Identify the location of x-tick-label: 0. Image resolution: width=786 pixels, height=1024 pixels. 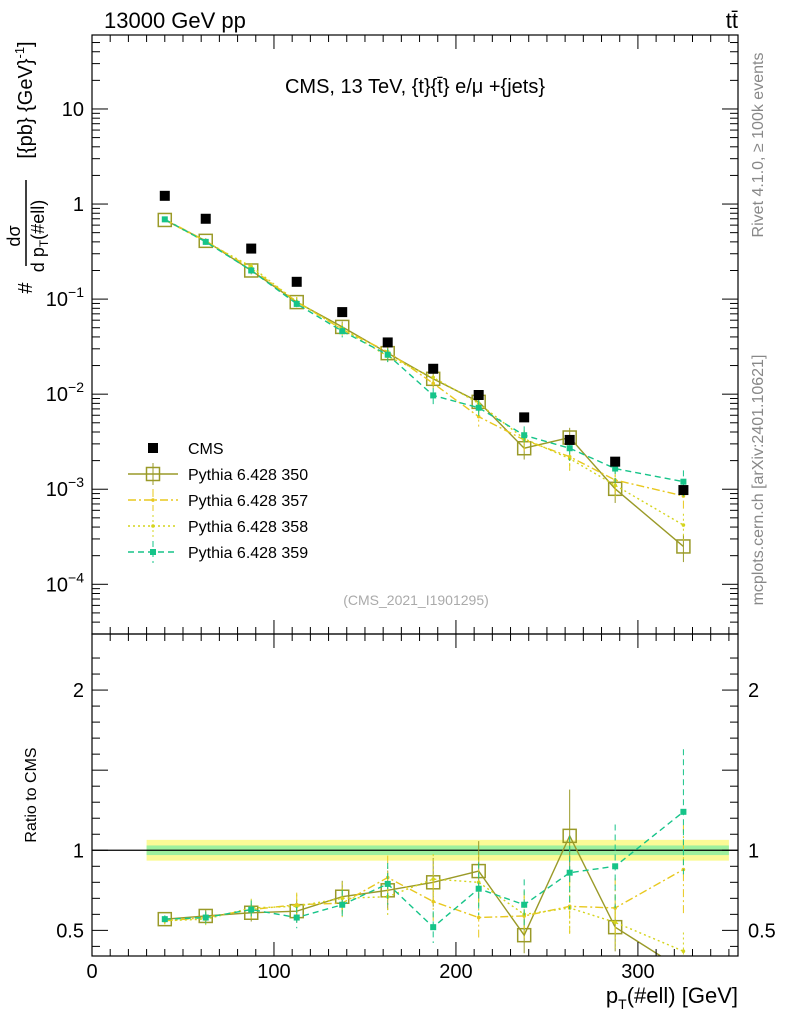
(91, 972).